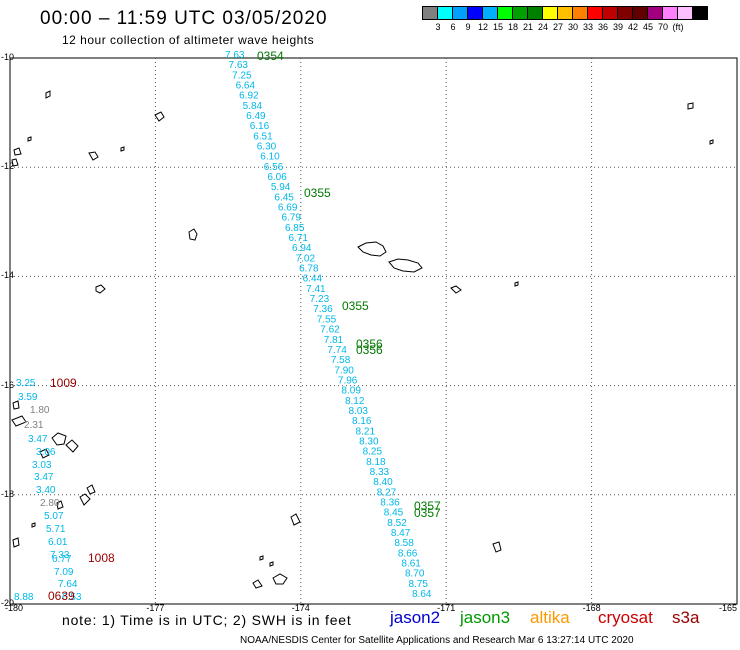 Image resolution: width=740 pixels, height=650 pixels. I want to click on color-swatch, so click(700, 13).